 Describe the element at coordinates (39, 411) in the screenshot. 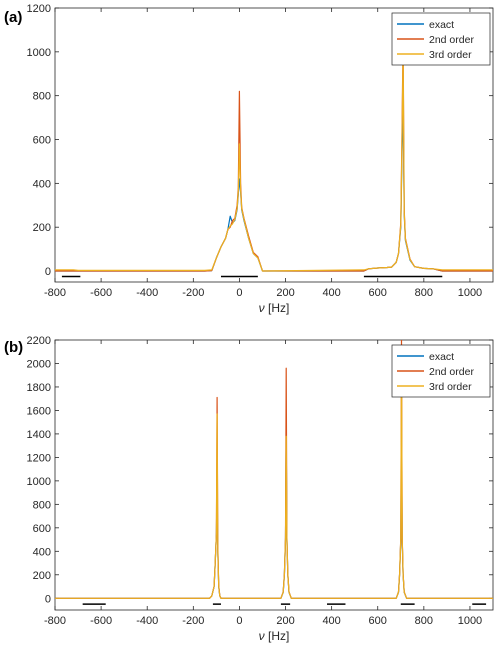

I see `y-tick-label: 1600` at that location.